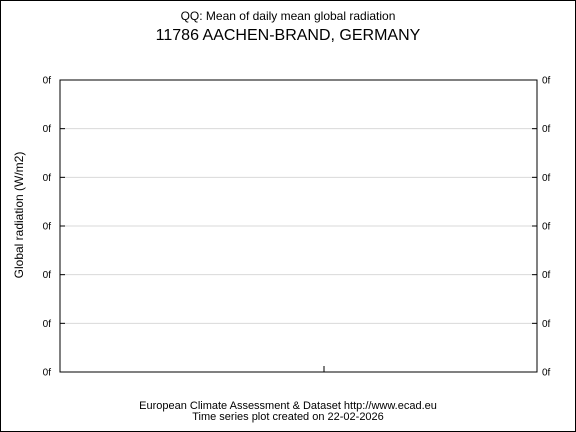  I want to click on footer-created: Time series plot created on 22-02-2026, so click(288, 417).